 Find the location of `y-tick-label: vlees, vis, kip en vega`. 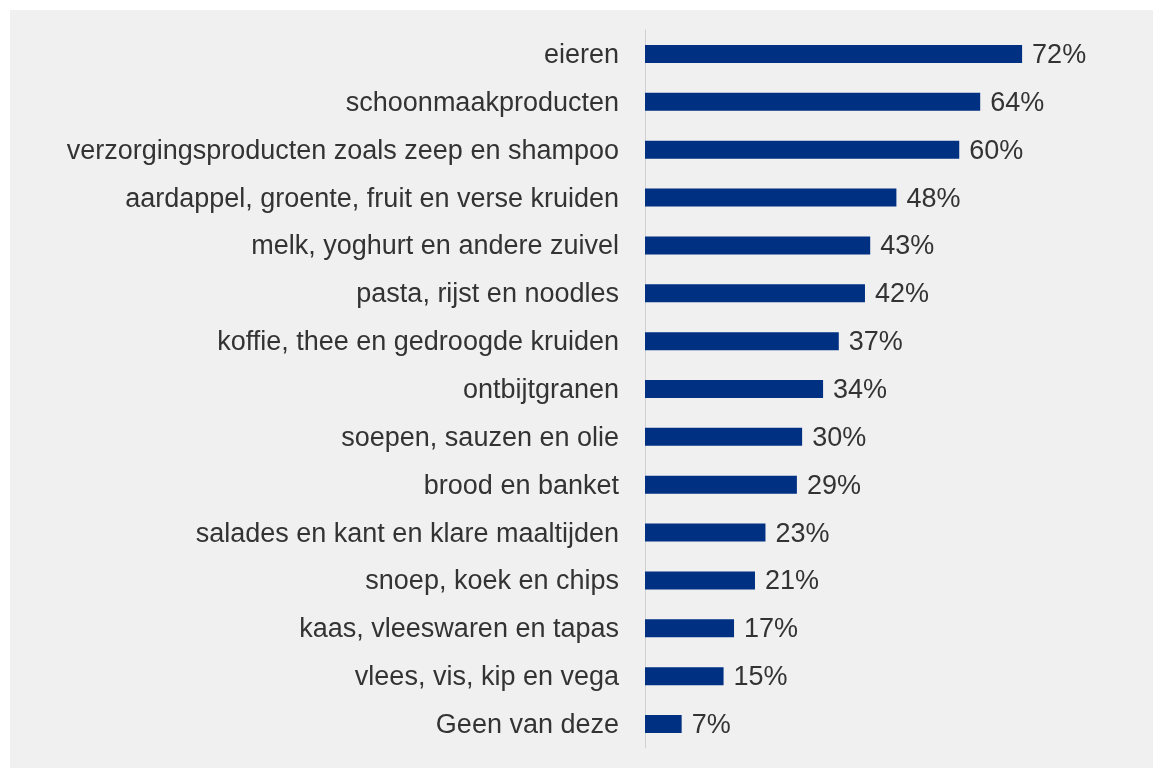

y-tick-label: vlees, vis, kip en vega is located at coordinates (487, 676).